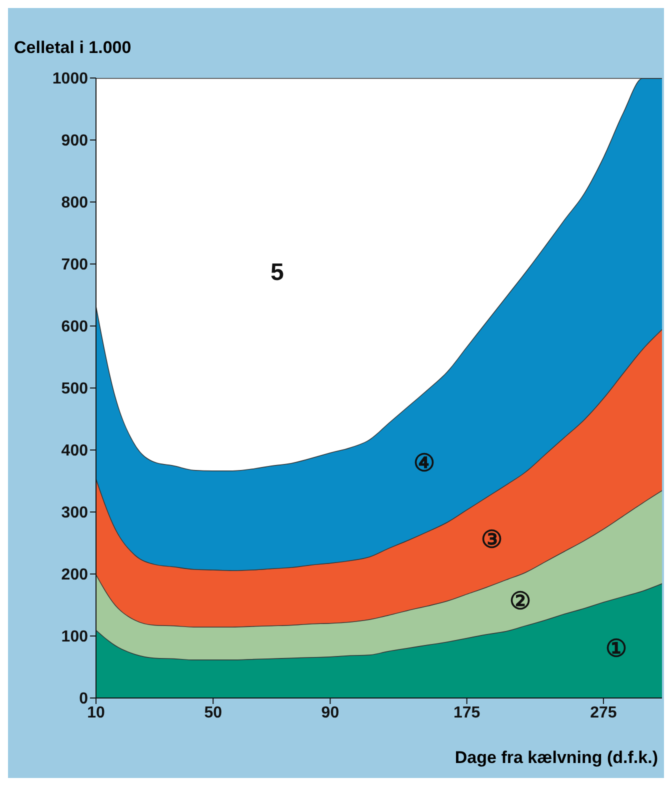 This screenshot has height=785, width=672. I want to click on y-tick-label: 100, so click(74, 637).